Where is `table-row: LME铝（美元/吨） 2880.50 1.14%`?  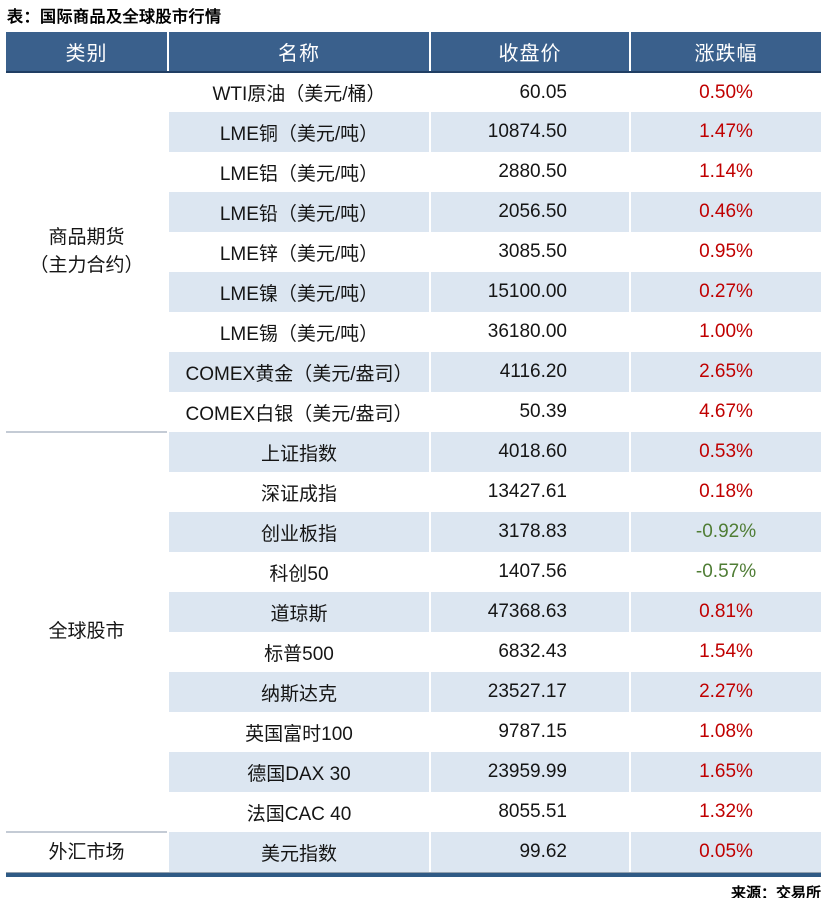
table-row: LME铝（美元/吨） 2880.50 1.14% is located at coordinates (413, 172).